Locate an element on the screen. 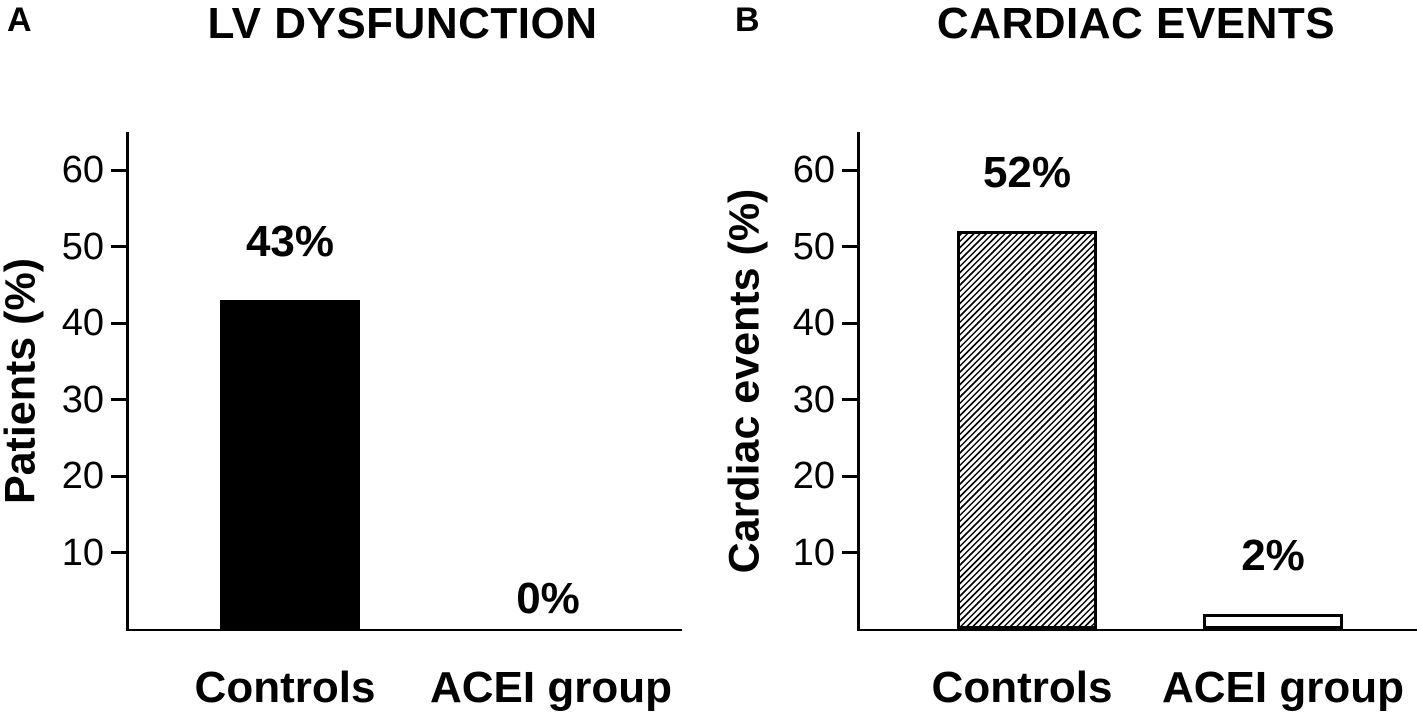 This screenshot has height=714, width=1417. panel-a-y-axis-title-text: Patients (%) is located at coordinates (22, 380).